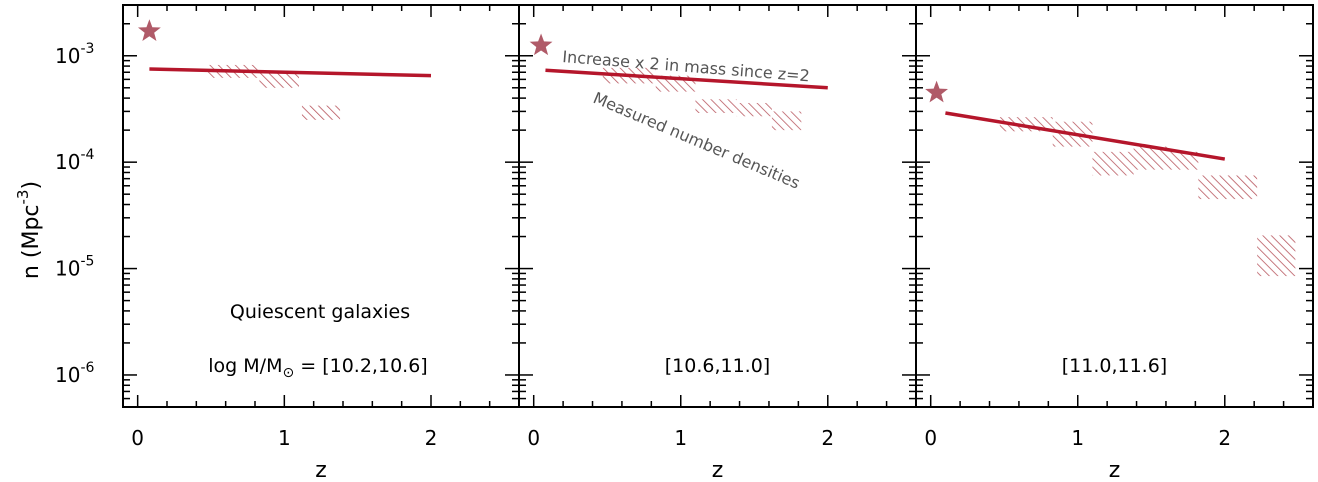  I want to click on mass-range-label: log M/M⊙ = [10.2,10.6], so click(317, 368).